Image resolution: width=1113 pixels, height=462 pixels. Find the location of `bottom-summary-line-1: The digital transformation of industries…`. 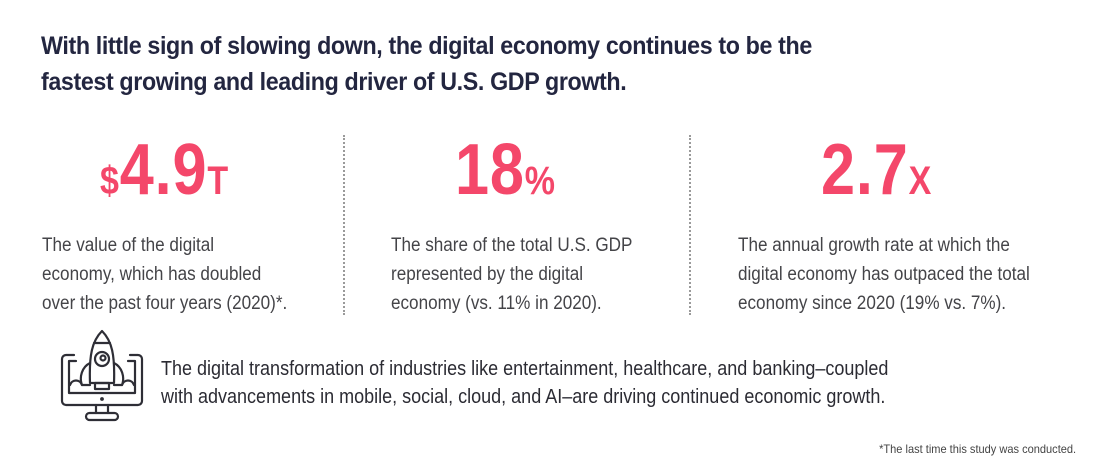

bottom-summary-line-1: The digital transformation of industries… is located at coordinates (525, 369).